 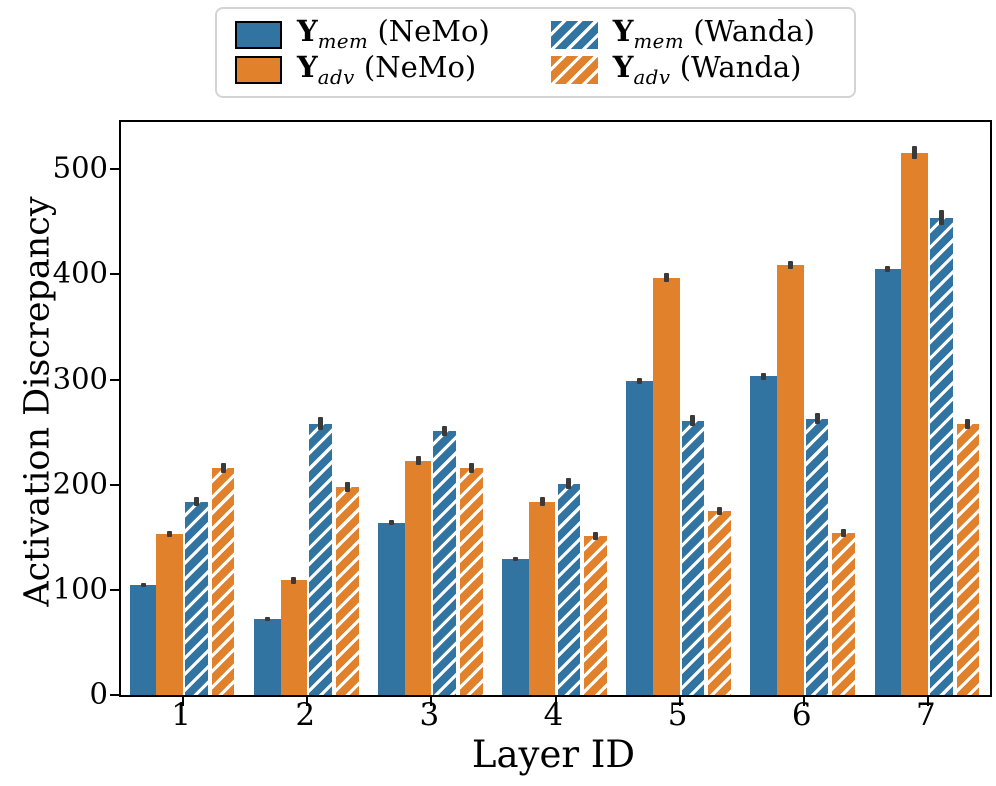 I want to click on y-axis-title: Activation Discrepancy, so click(x=37, y=401).